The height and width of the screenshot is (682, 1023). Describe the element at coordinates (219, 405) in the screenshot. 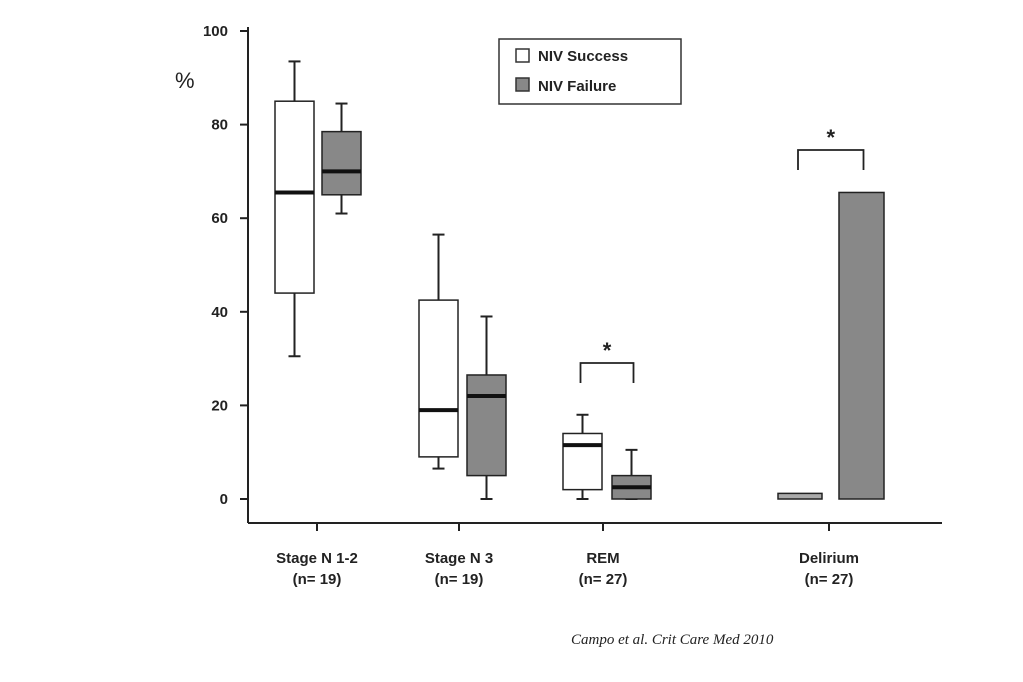

I see `y-tick-label: 20` at that location.